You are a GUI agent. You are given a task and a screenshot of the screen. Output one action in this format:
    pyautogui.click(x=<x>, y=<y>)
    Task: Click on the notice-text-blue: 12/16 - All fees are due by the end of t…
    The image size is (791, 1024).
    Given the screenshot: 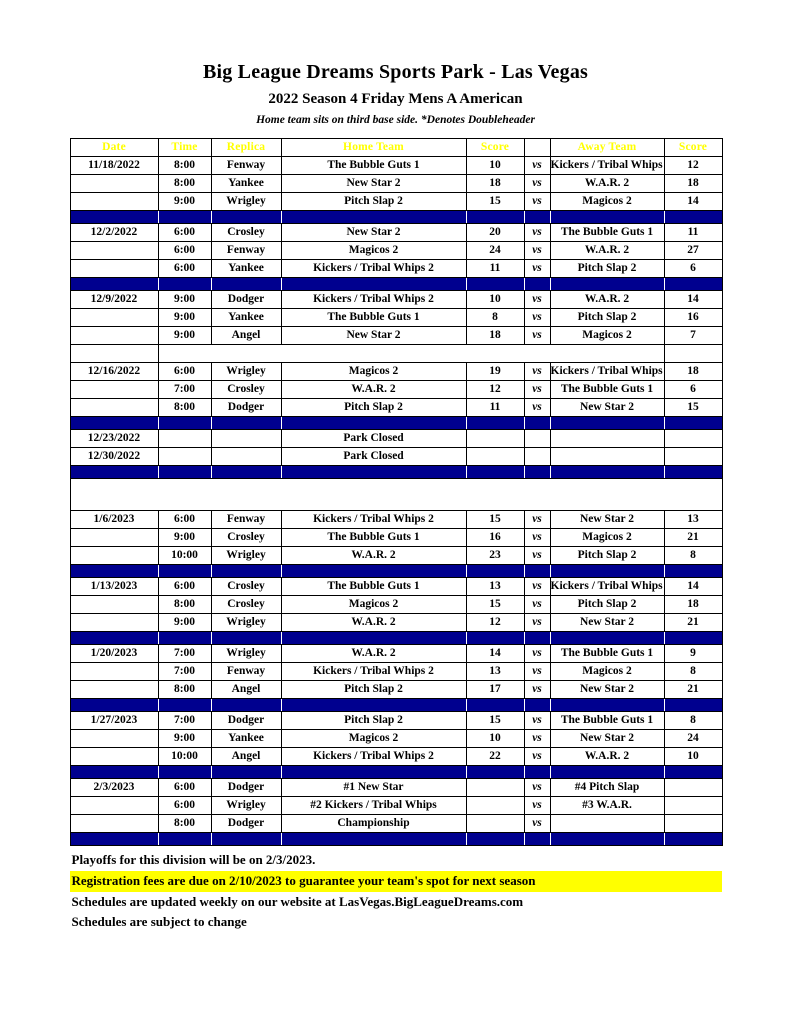 What is the action you would take?
    pyautogui.click(x=411, y=353)
    